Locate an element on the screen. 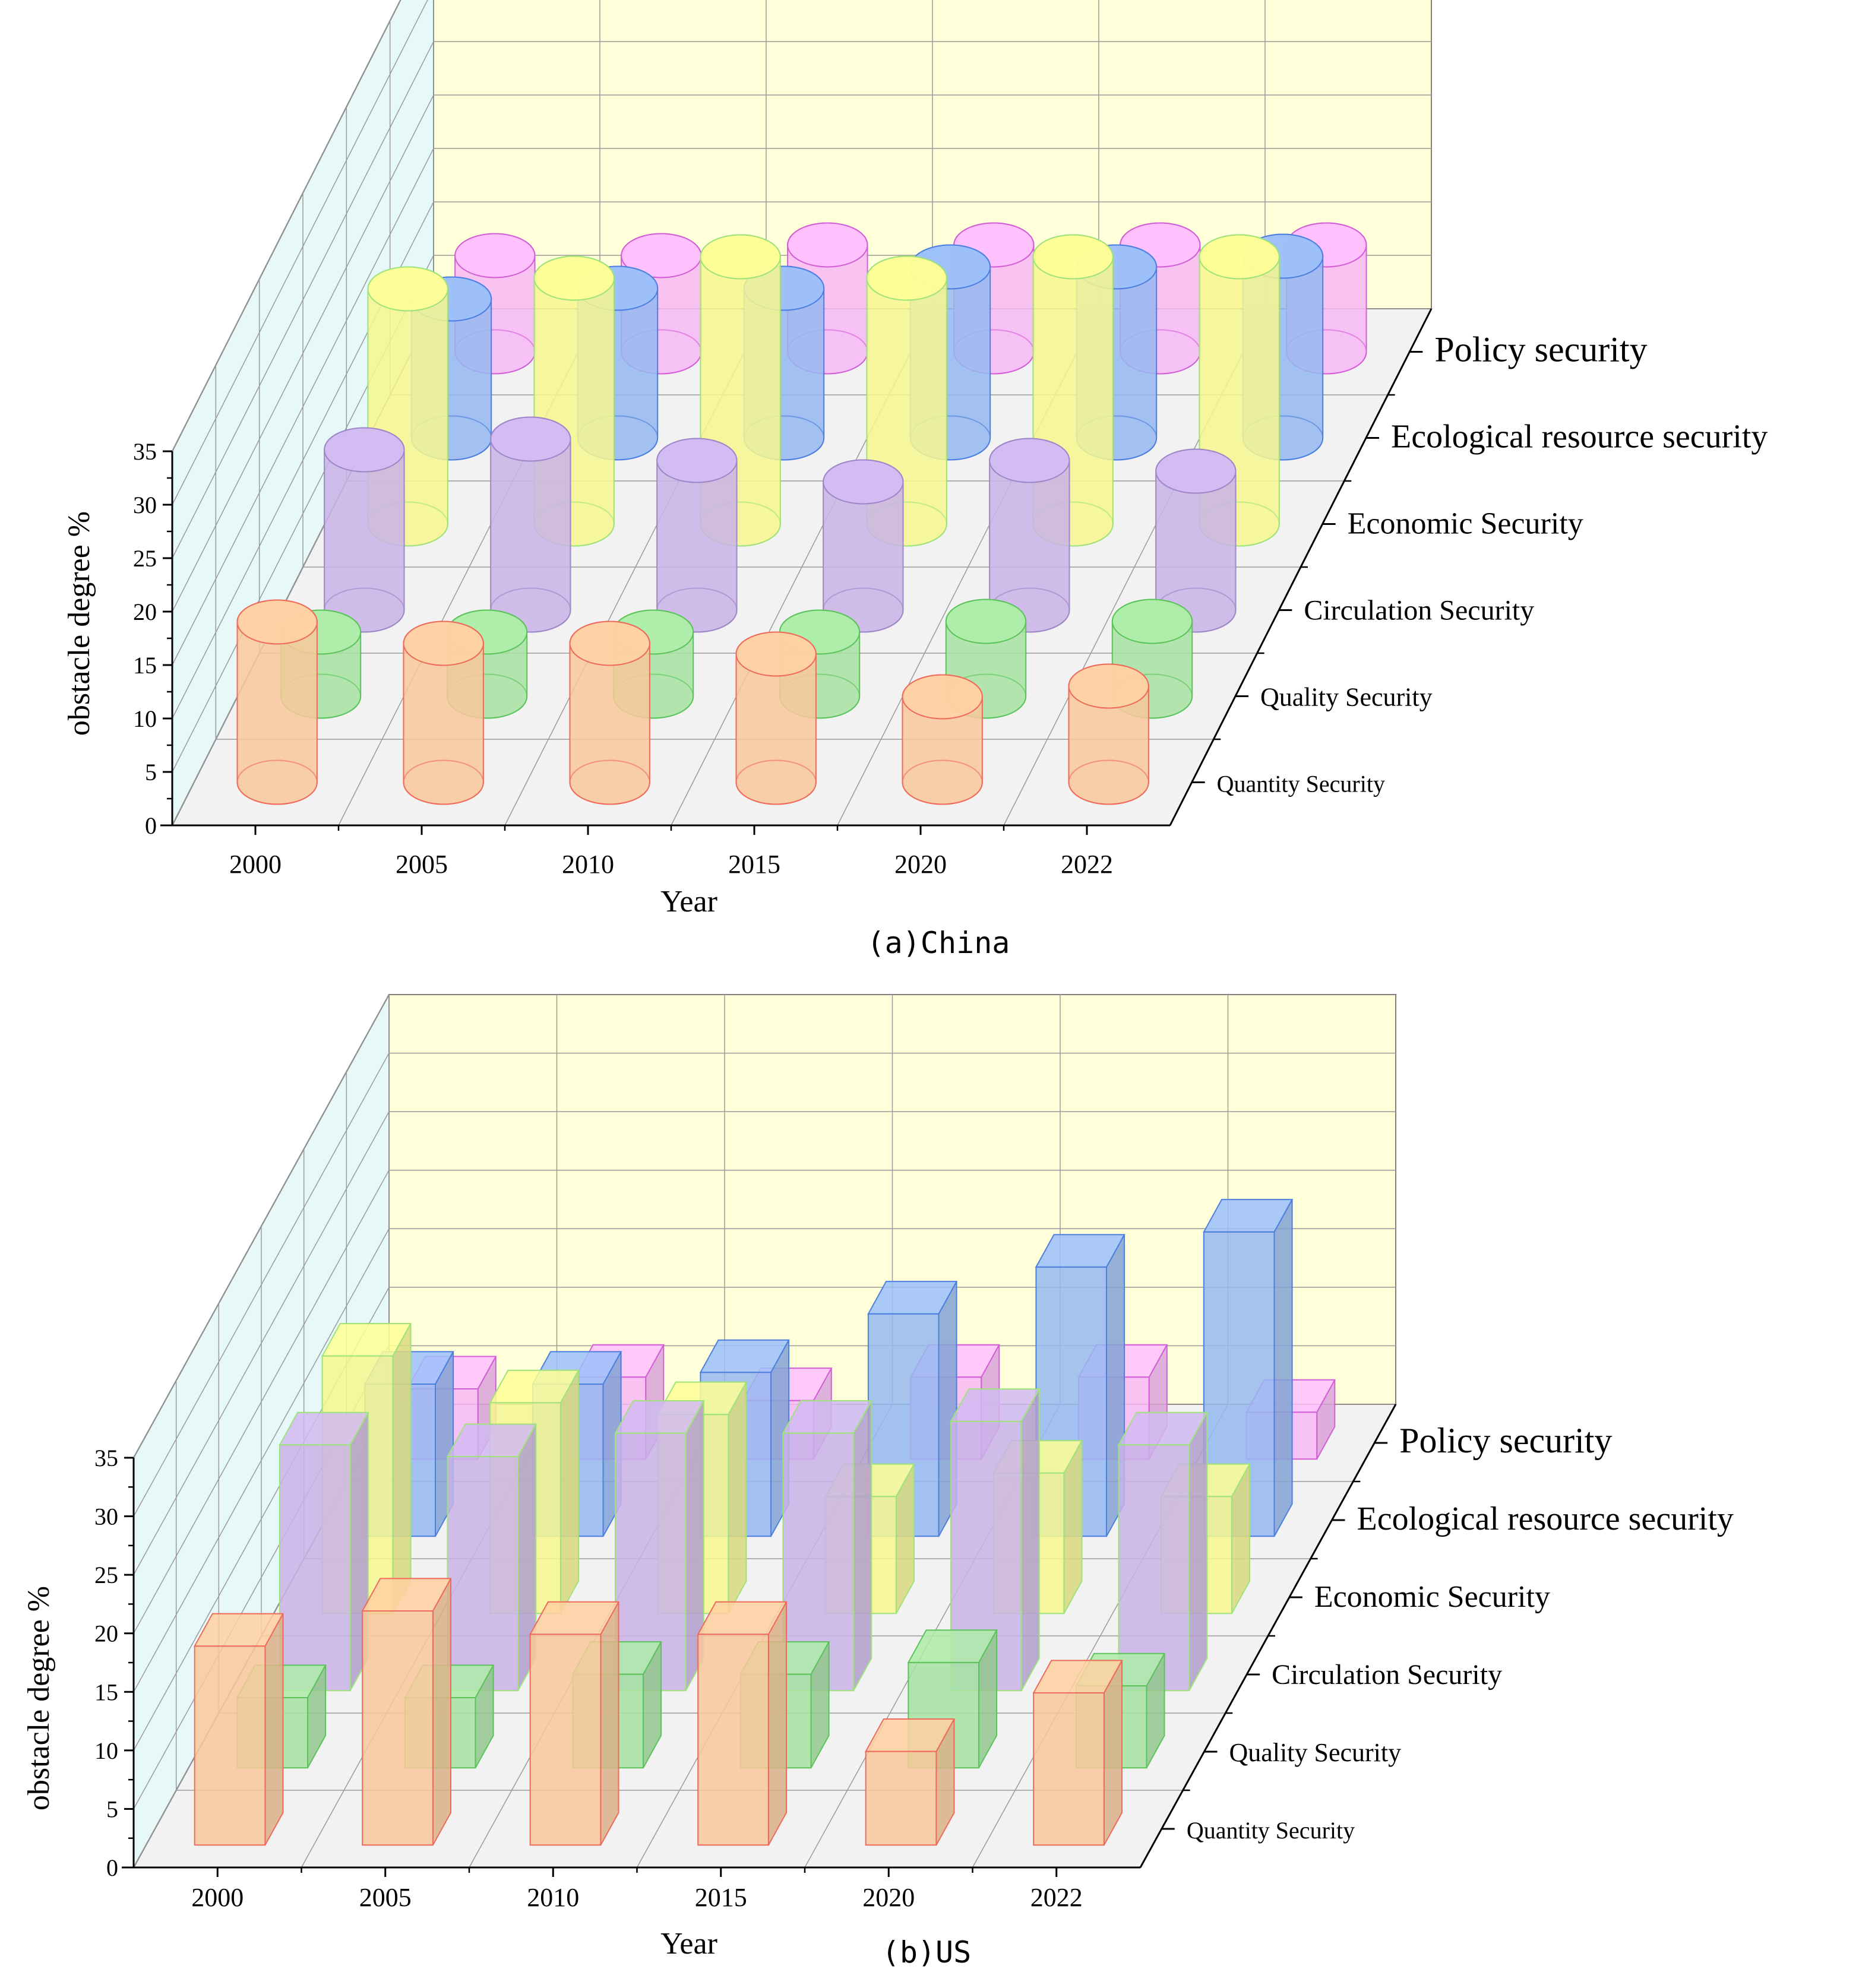 The width and height of the screenshot is (1859, 1988). y-tick-label: 10 is located at coordinates (145, 718).